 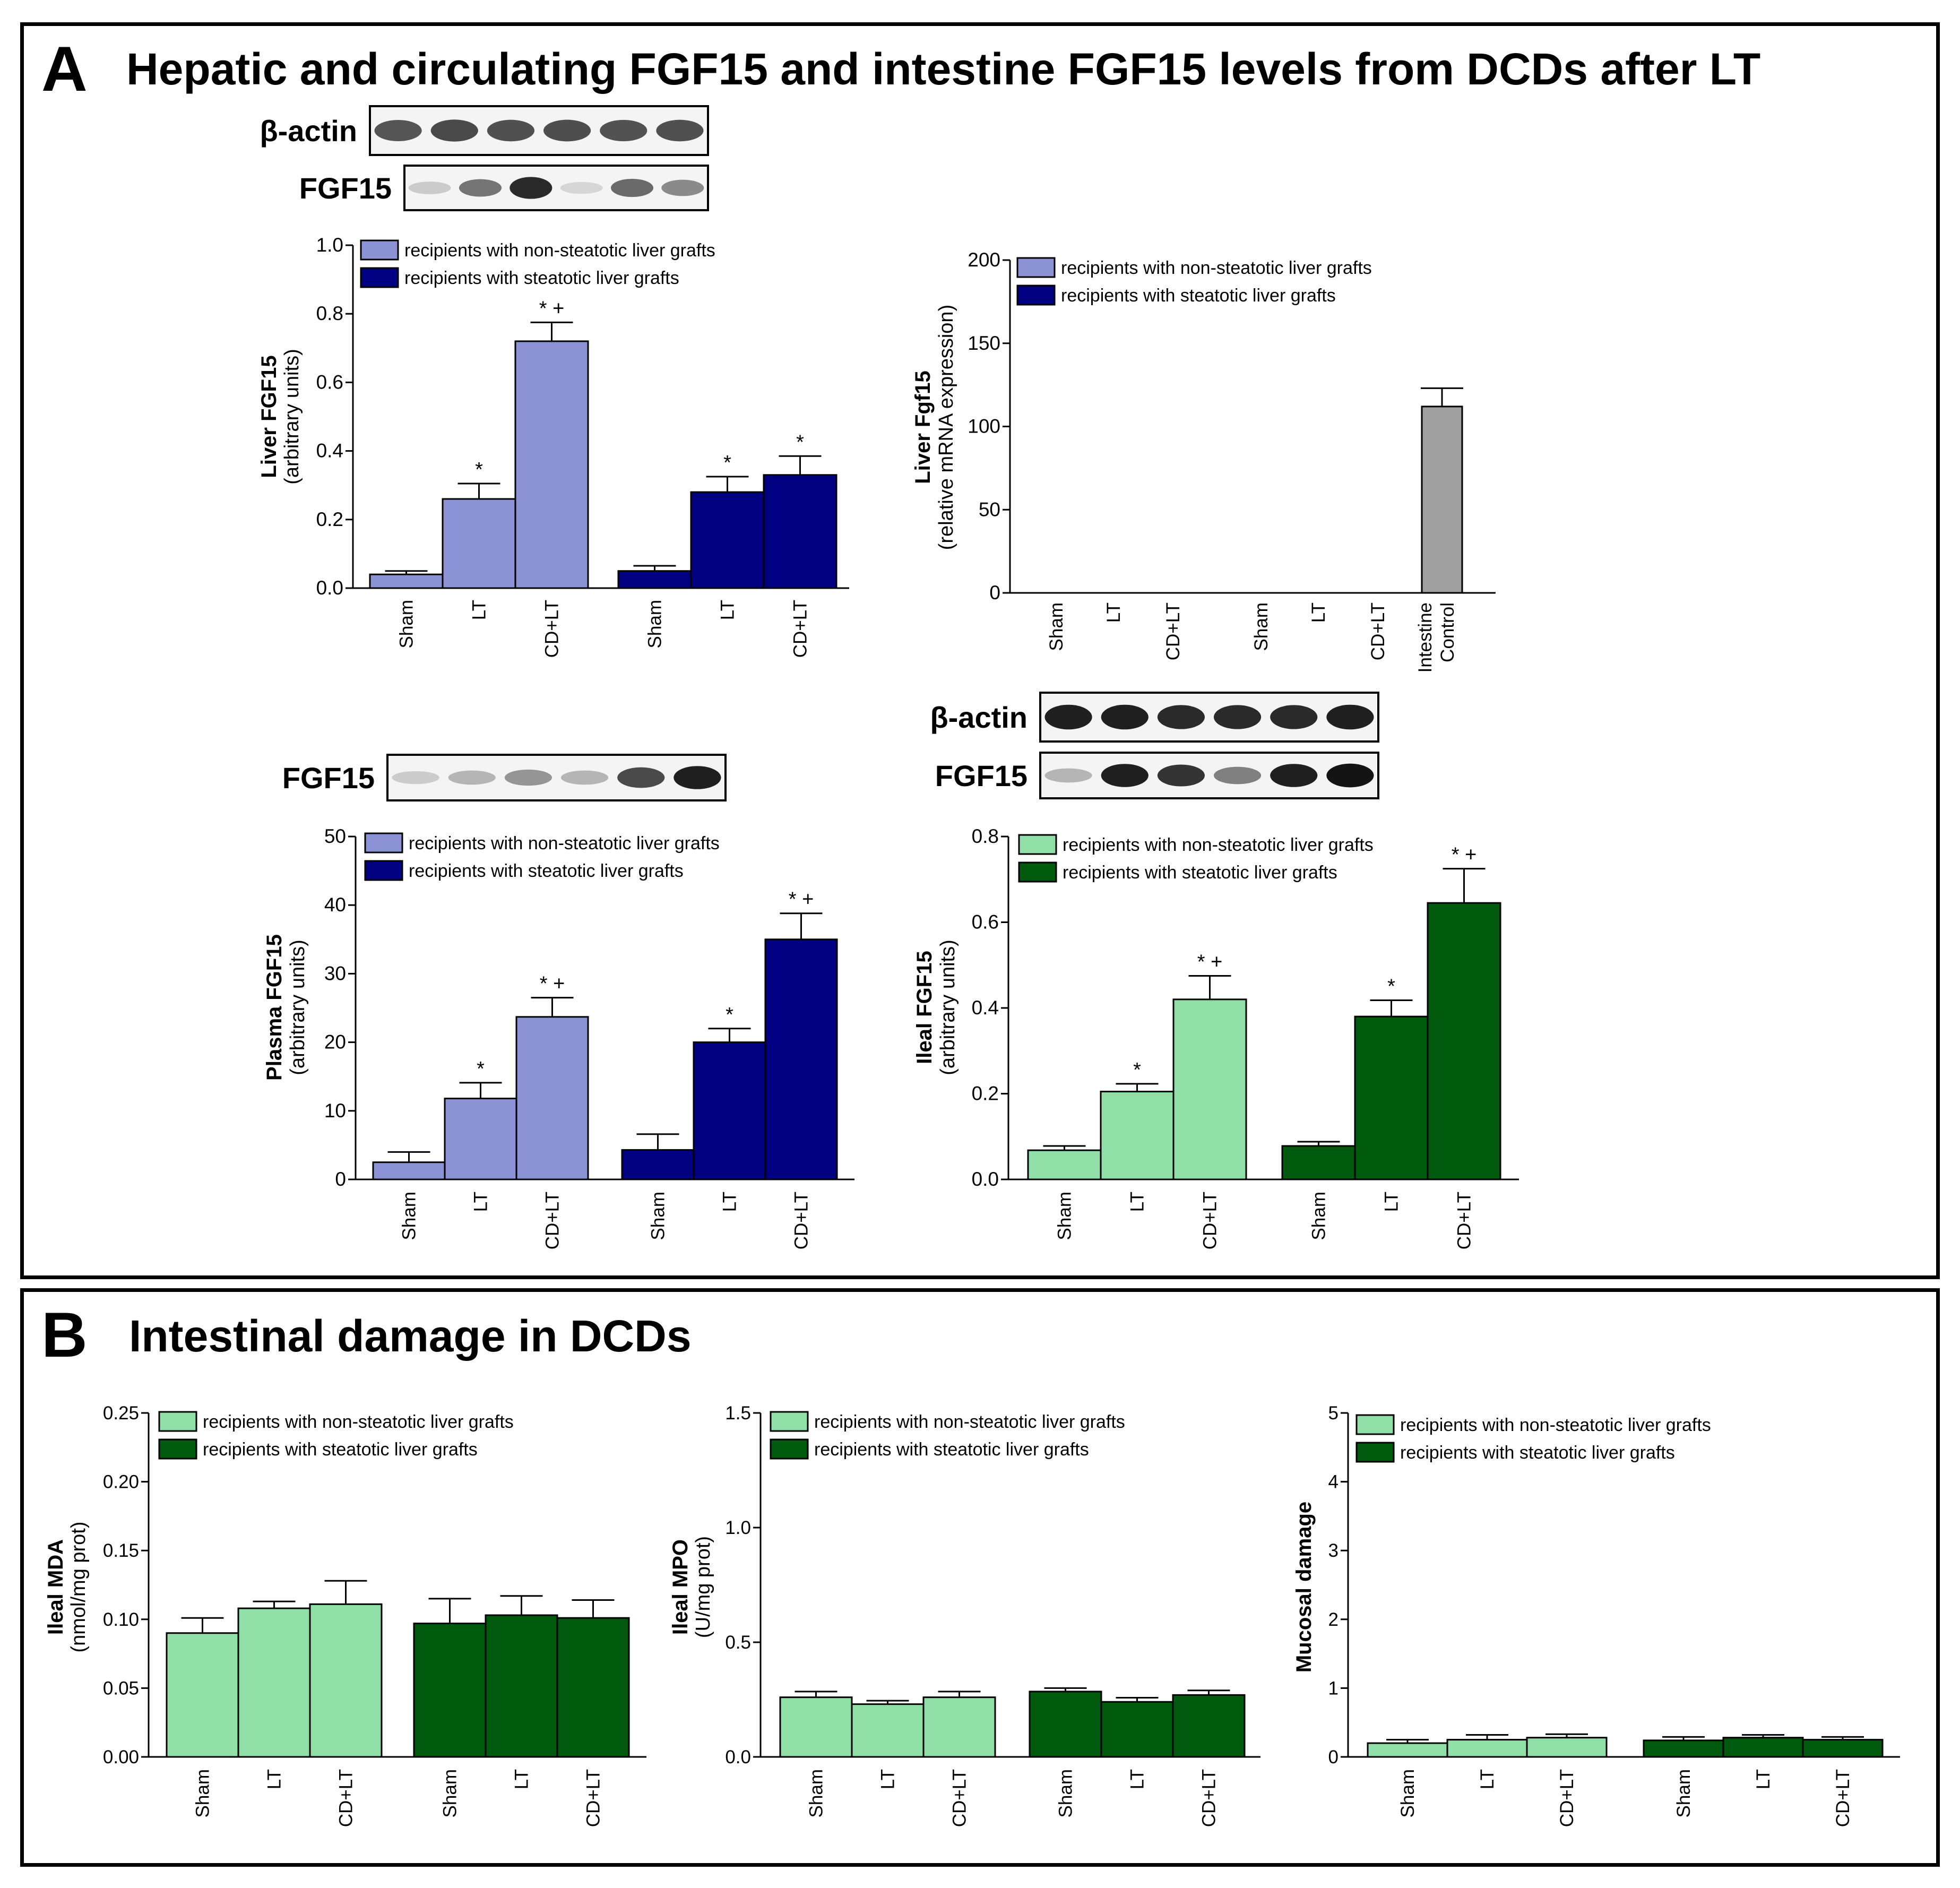 I want to click on y-tick-label: 100, so click(x=984, y=426).